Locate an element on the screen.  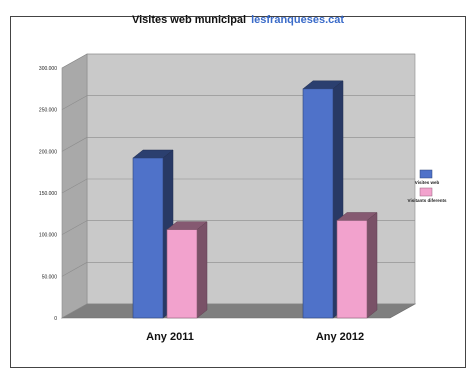
y-tick-label: 50.000 is located at coordinates (50, 277).